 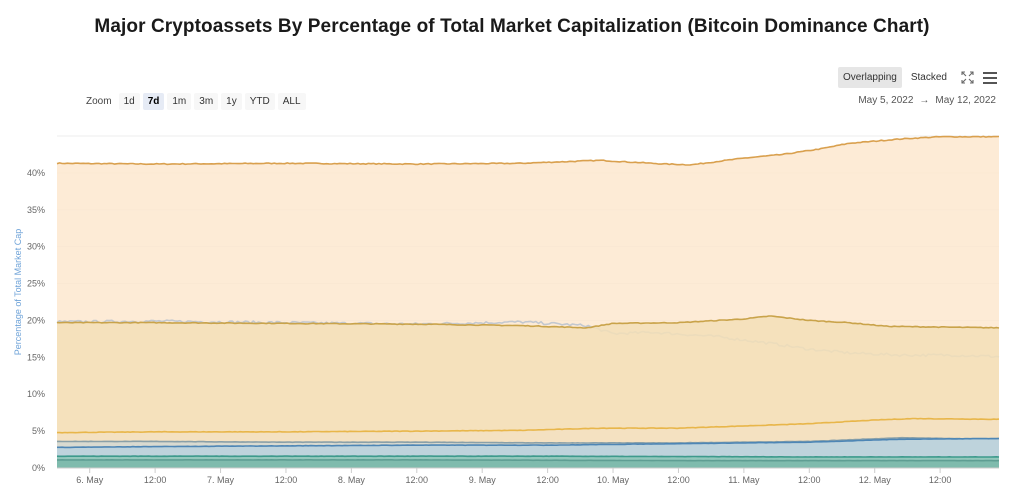 What do you see at coordinates (259, 101) in the screenshot?
I see `zoom-ytd-button: YTD` at bounding box center [259, 101].